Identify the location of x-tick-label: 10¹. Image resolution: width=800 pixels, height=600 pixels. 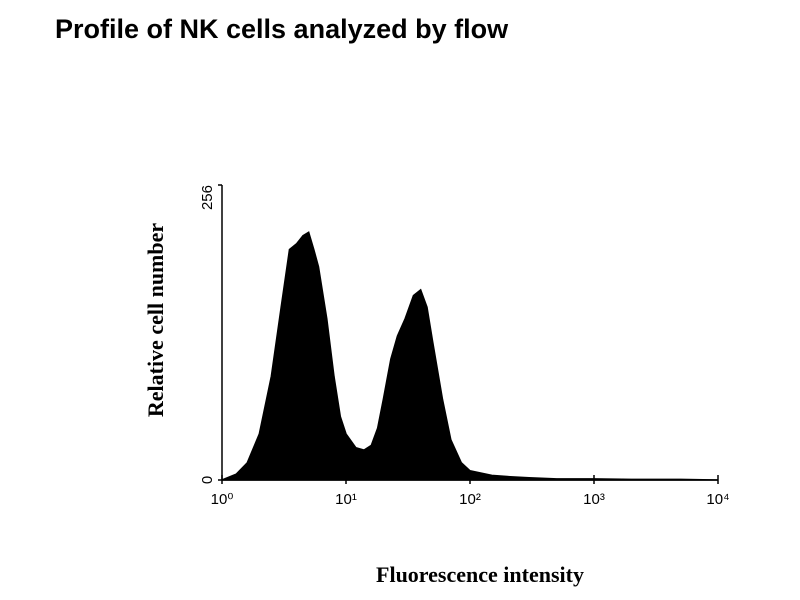
(346, 499).